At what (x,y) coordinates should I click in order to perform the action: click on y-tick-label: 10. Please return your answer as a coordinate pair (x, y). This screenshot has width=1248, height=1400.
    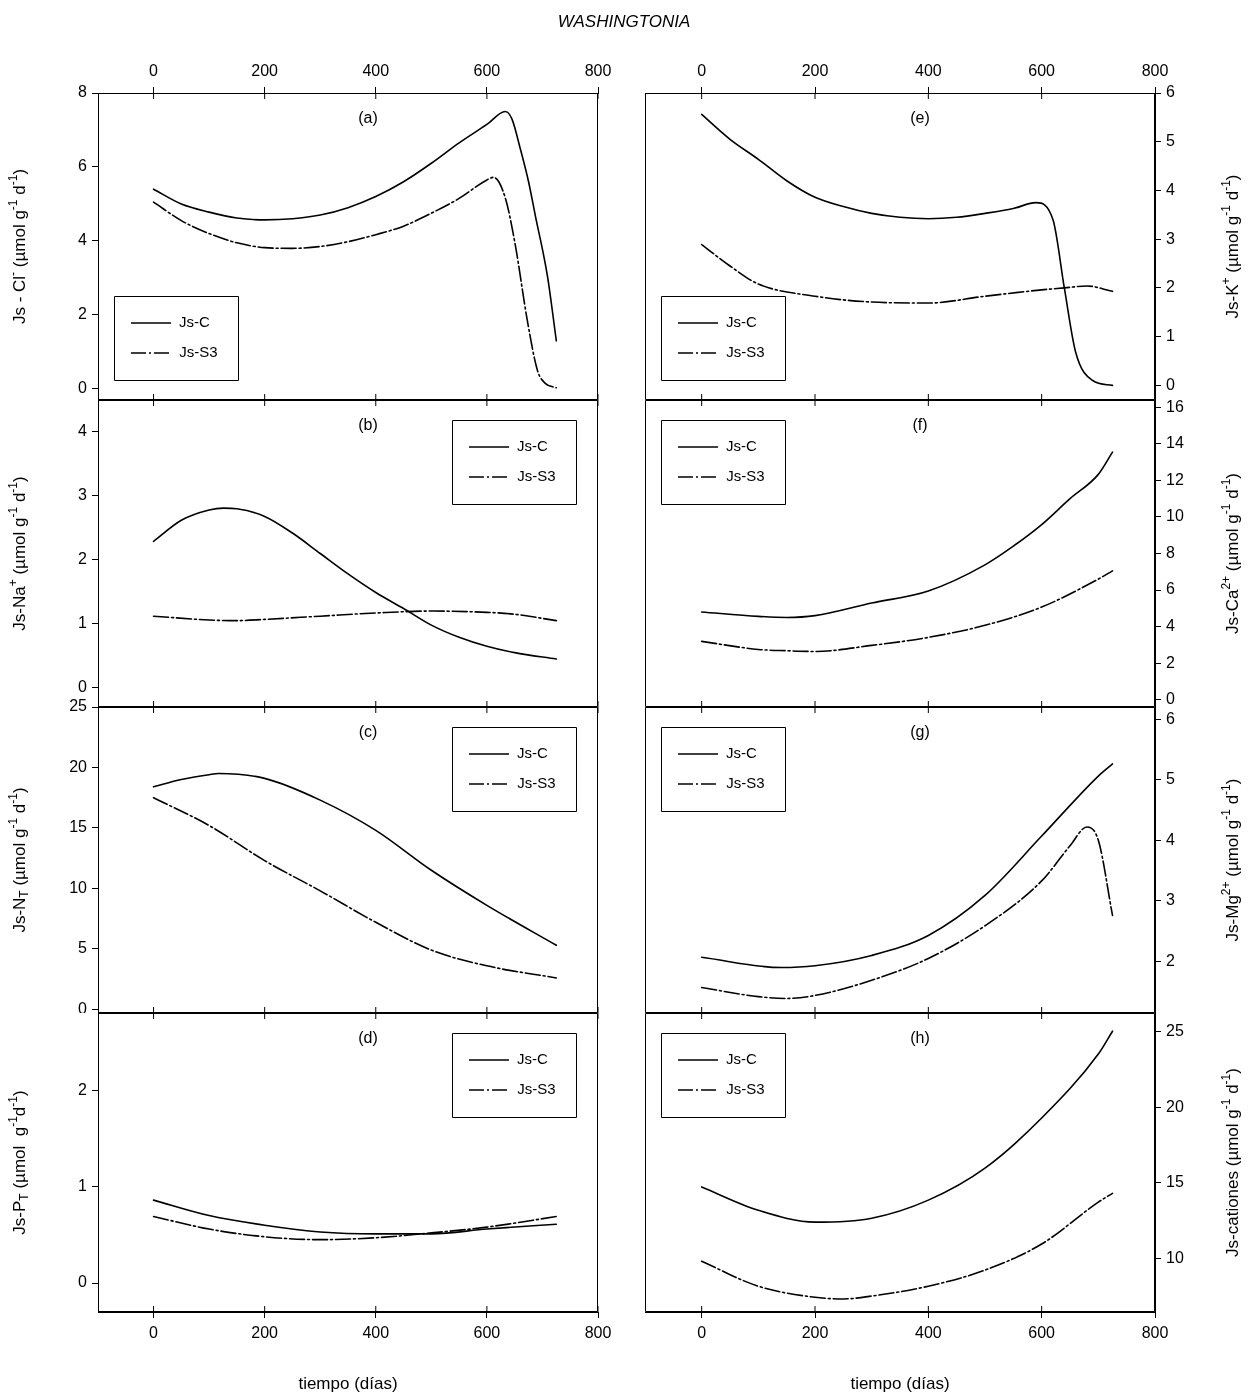
    Looking at the image, I should click on (78, 887).